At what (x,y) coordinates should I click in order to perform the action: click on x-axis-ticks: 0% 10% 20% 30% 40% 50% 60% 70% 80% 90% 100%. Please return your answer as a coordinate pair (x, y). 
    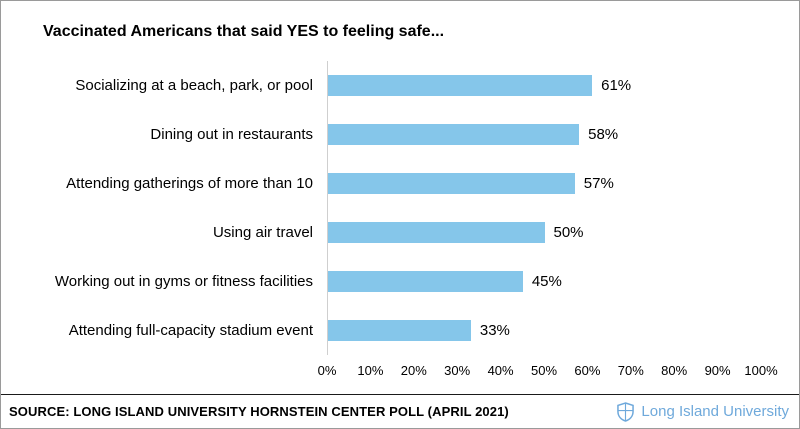
    Looking at the image, I should click on (548, 370).